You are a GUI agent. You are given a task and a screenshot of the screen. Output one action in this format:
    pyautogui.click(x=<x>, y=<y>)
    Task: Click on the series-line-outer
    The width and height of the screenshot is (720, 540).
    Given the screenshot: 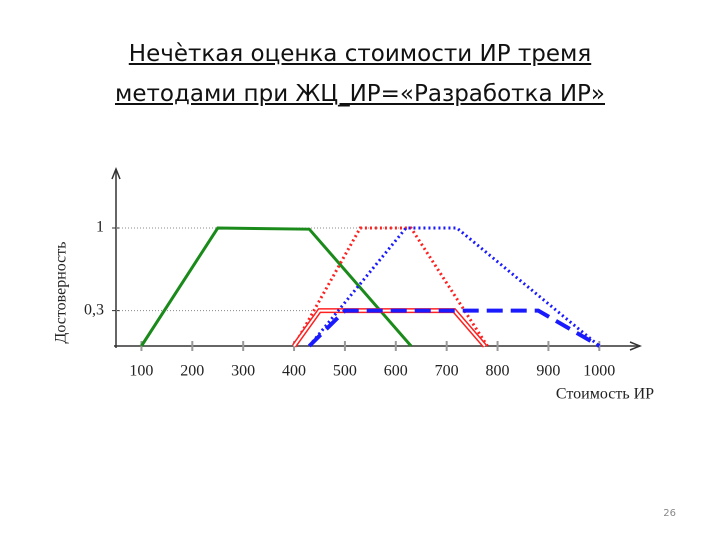 What is the action you would take?
    pyautogui.click(x=389, y=328)
    